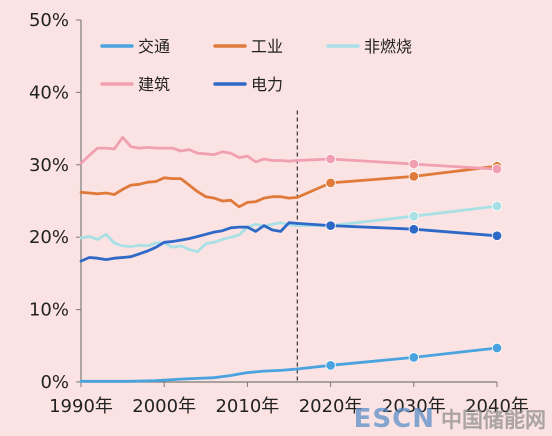  What do you see at coordinates (154, 84) in the screenshot?
I see `legend-label: 建筑` at bounding box center [154, 84].